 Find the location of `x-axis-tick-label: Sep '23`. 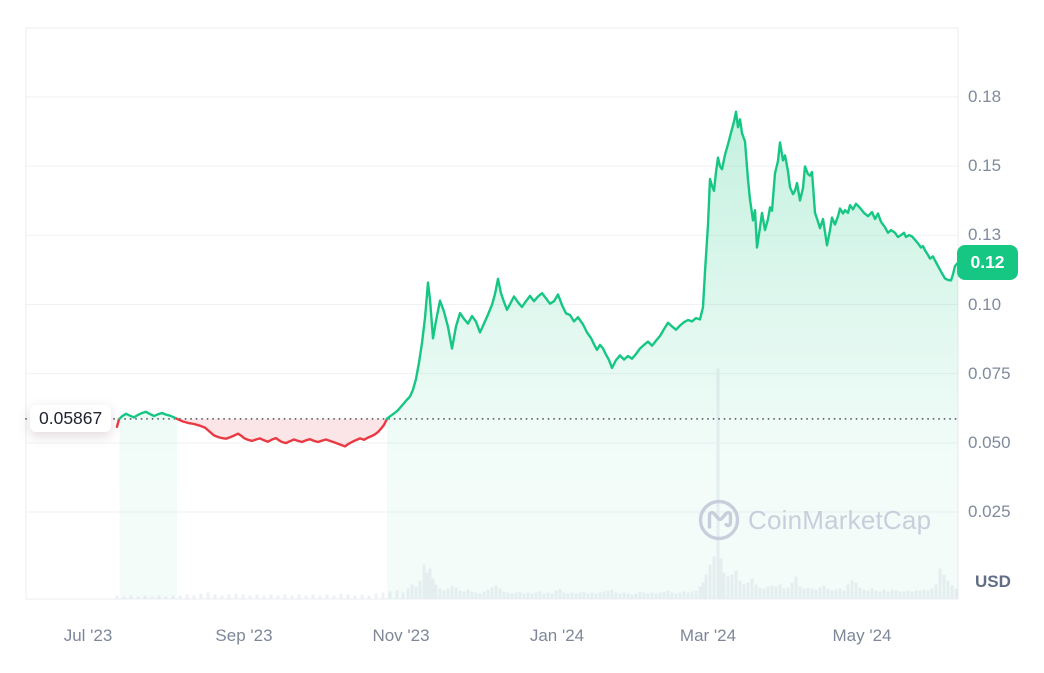

x-axis-tick-label: Sep '23 is located at coordinates (244, 635).